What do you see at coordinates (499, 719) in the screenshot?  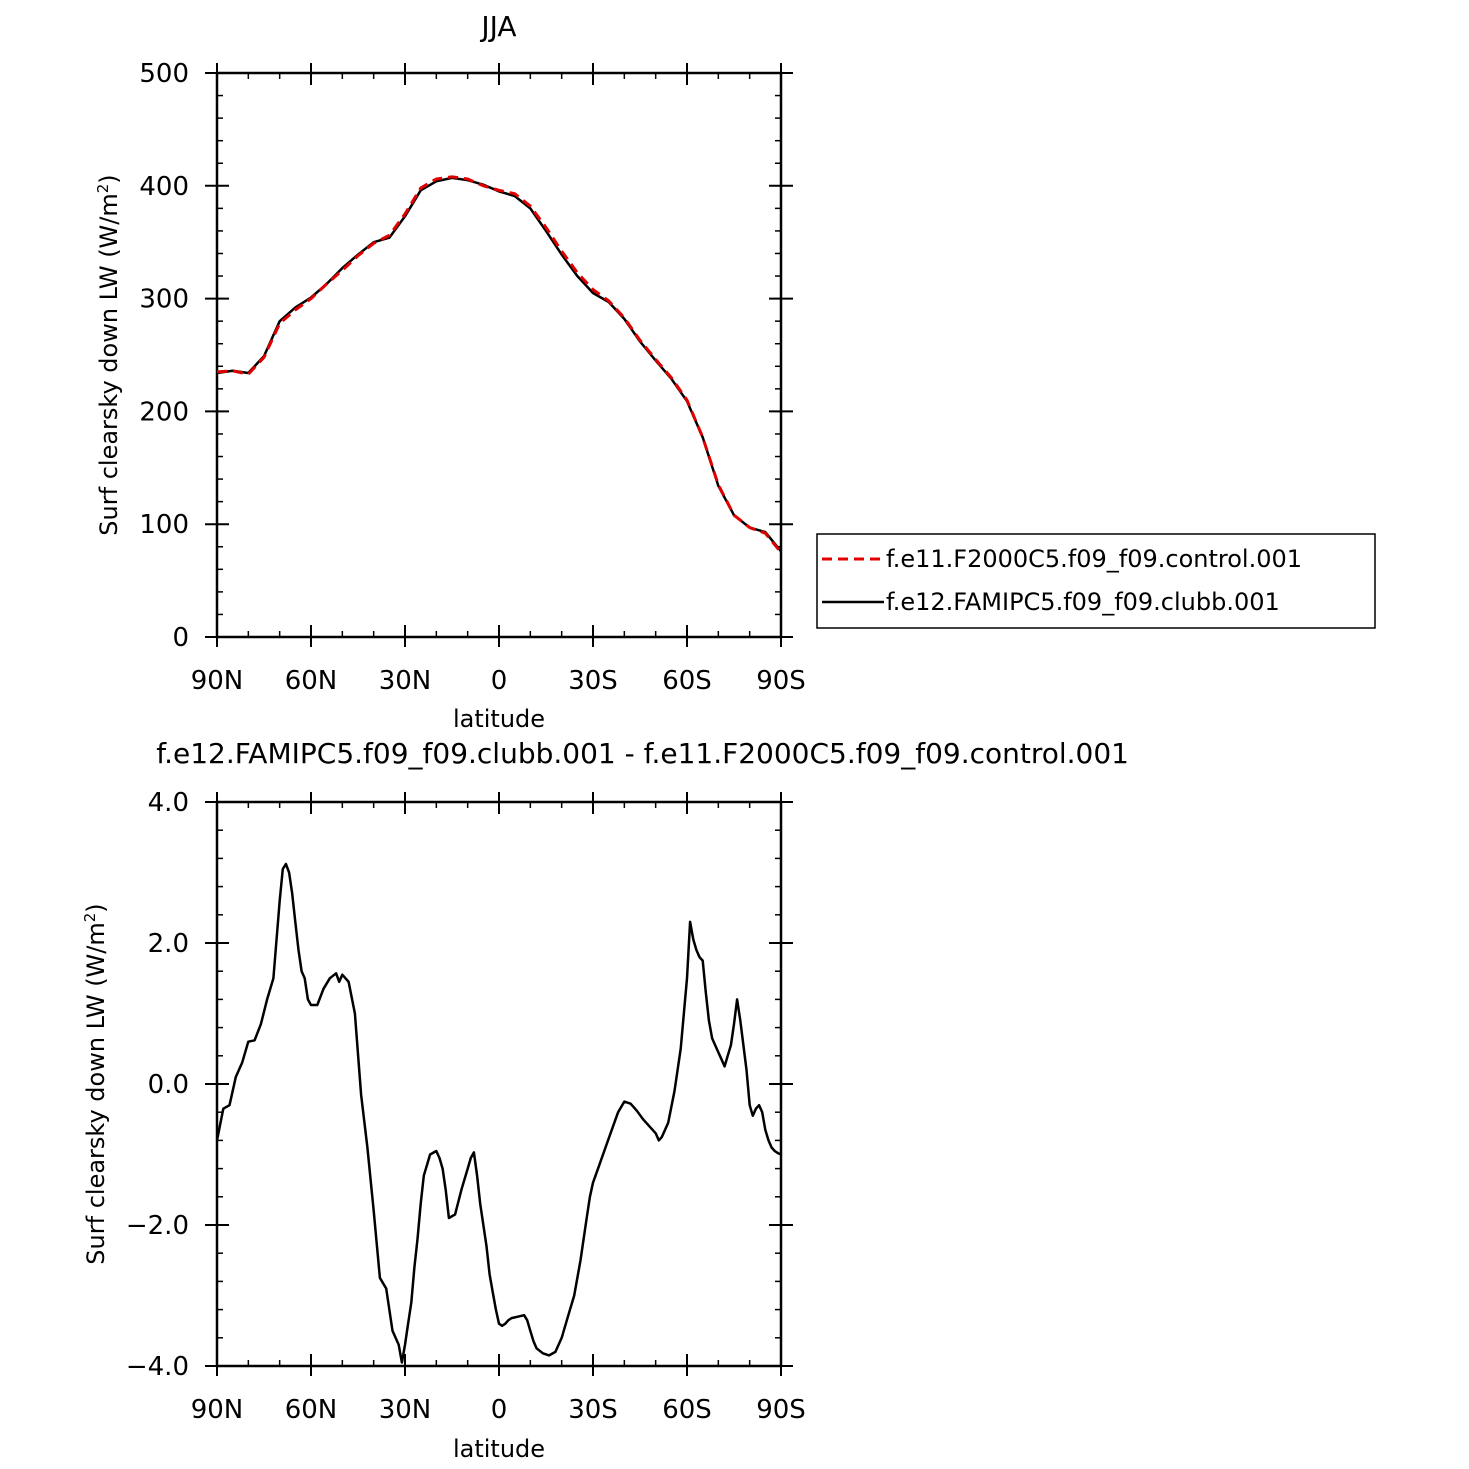 I see `top-x-axis-label: latitude` at bounding box center [499, 719].